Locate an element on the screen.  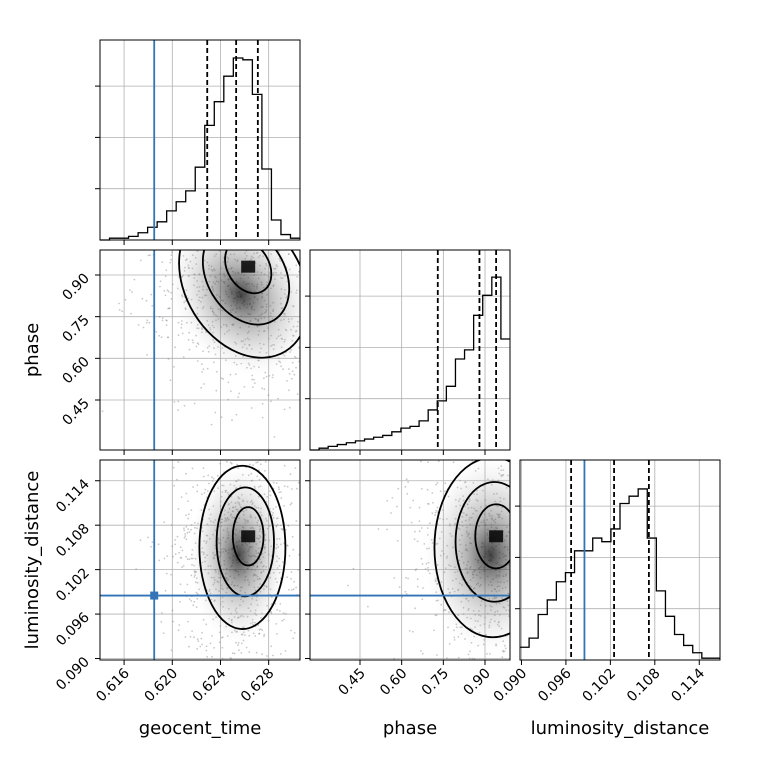
x-tick-label: 0.102 is located at coordinates (600, 686).